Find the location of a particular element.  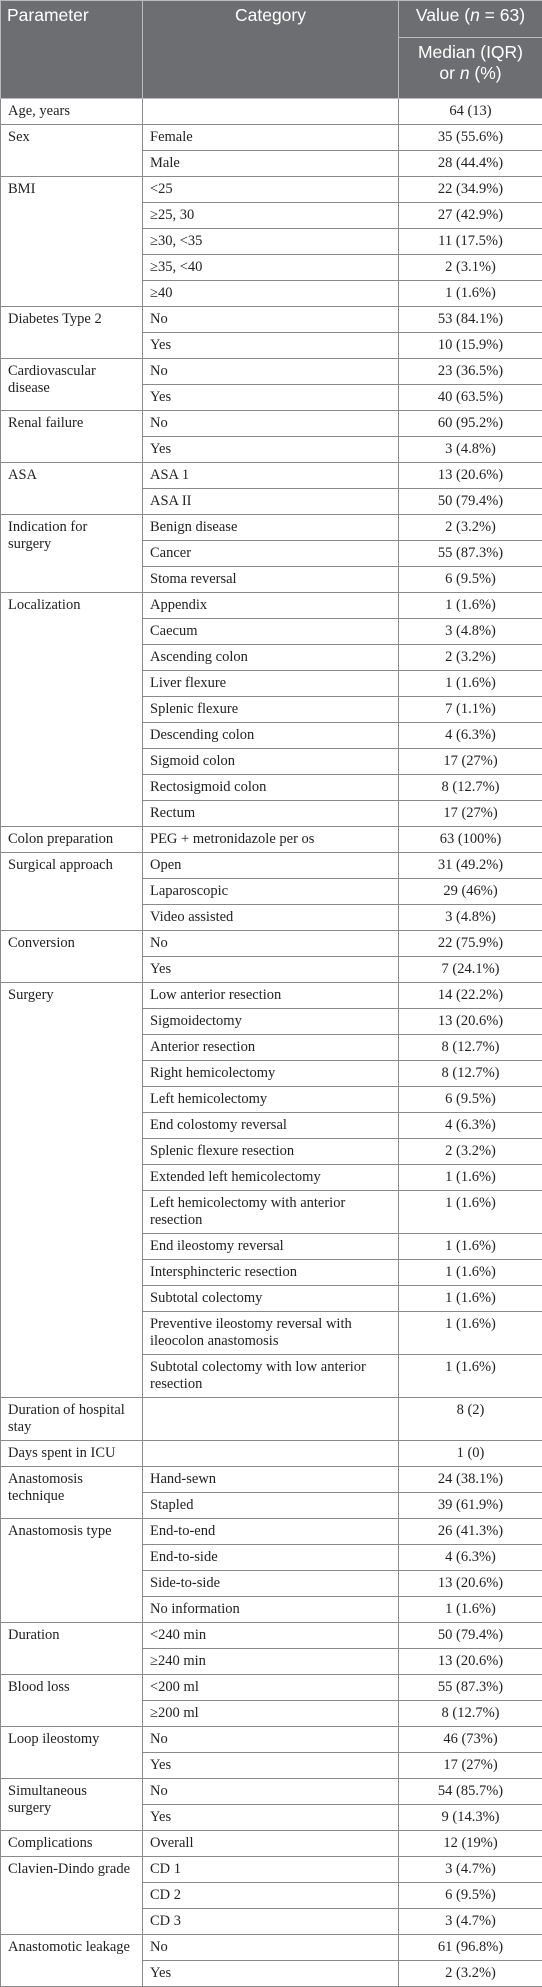

value-cell: 2 (3.1%) is located at coordinates (470, 268).